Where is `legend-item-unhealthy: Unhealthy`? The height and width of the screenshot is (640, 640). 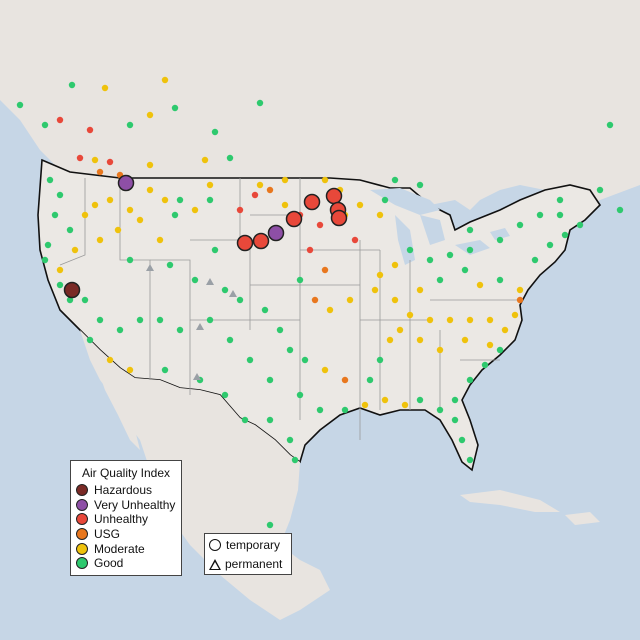
legend-item-unhealthy: Unhealthy is located at coordinates (126, 519).